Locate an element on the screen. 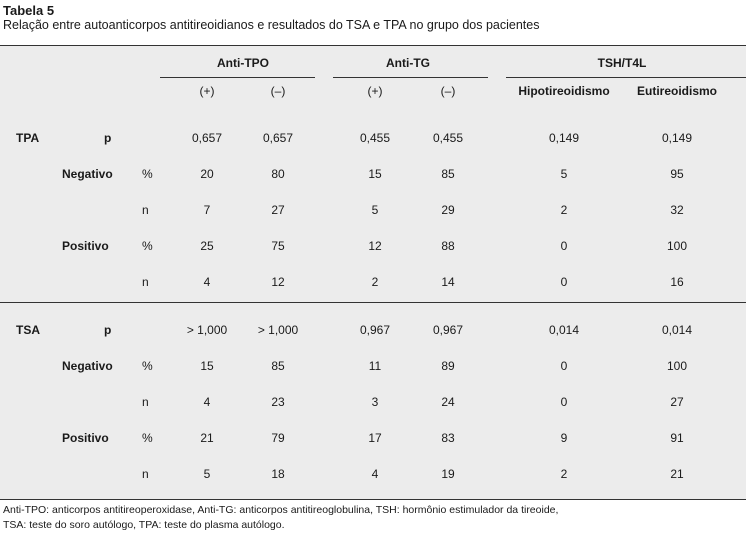  data-cell: 24 is located at coordinates (448, 402).